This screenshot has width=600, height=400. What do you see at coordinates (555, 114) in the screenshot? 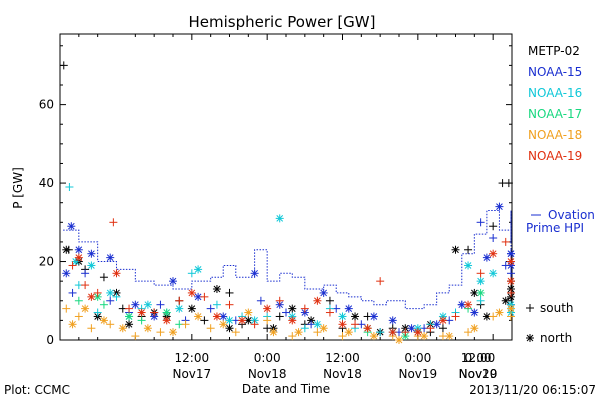
I see `legend-entry: NOAA-17` at bounding box center [555, 114].